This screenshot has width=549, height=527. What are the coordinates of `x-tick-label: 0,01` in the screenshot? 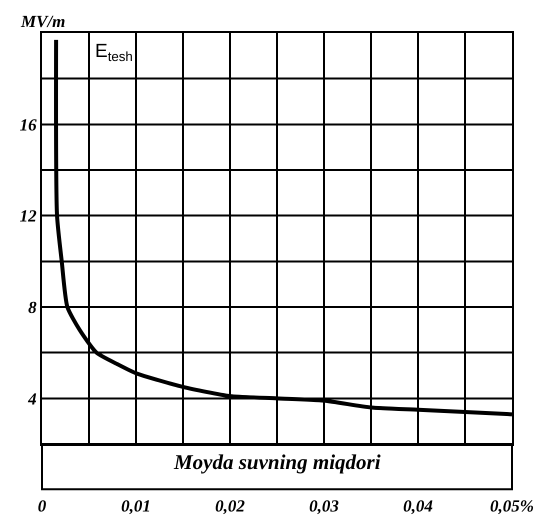 It's located at (136, 506).